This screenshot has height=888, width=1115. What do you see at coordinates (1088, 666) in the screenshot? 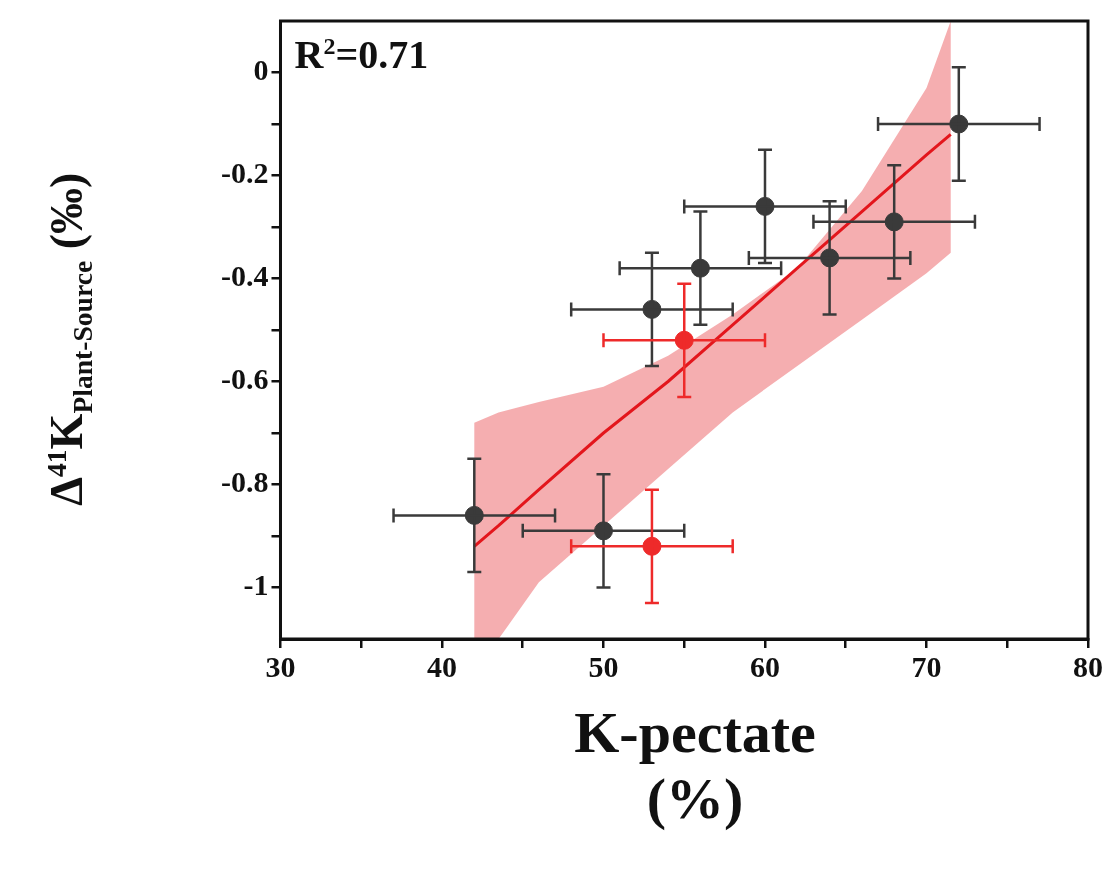
I see `x-tick-label: 80` at bounding box center [1088, 666].